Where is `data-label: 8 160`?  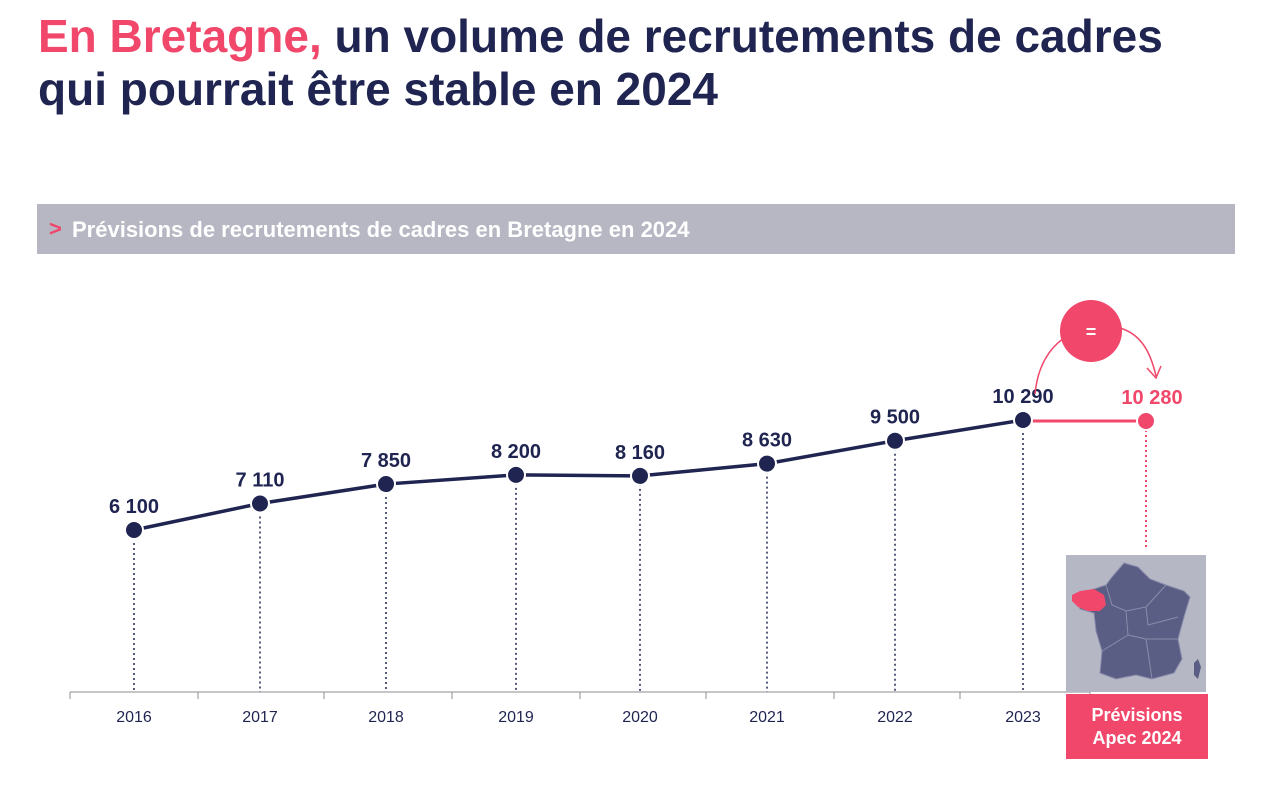
data-label: 8 160 is located at coordinates (640, 453).